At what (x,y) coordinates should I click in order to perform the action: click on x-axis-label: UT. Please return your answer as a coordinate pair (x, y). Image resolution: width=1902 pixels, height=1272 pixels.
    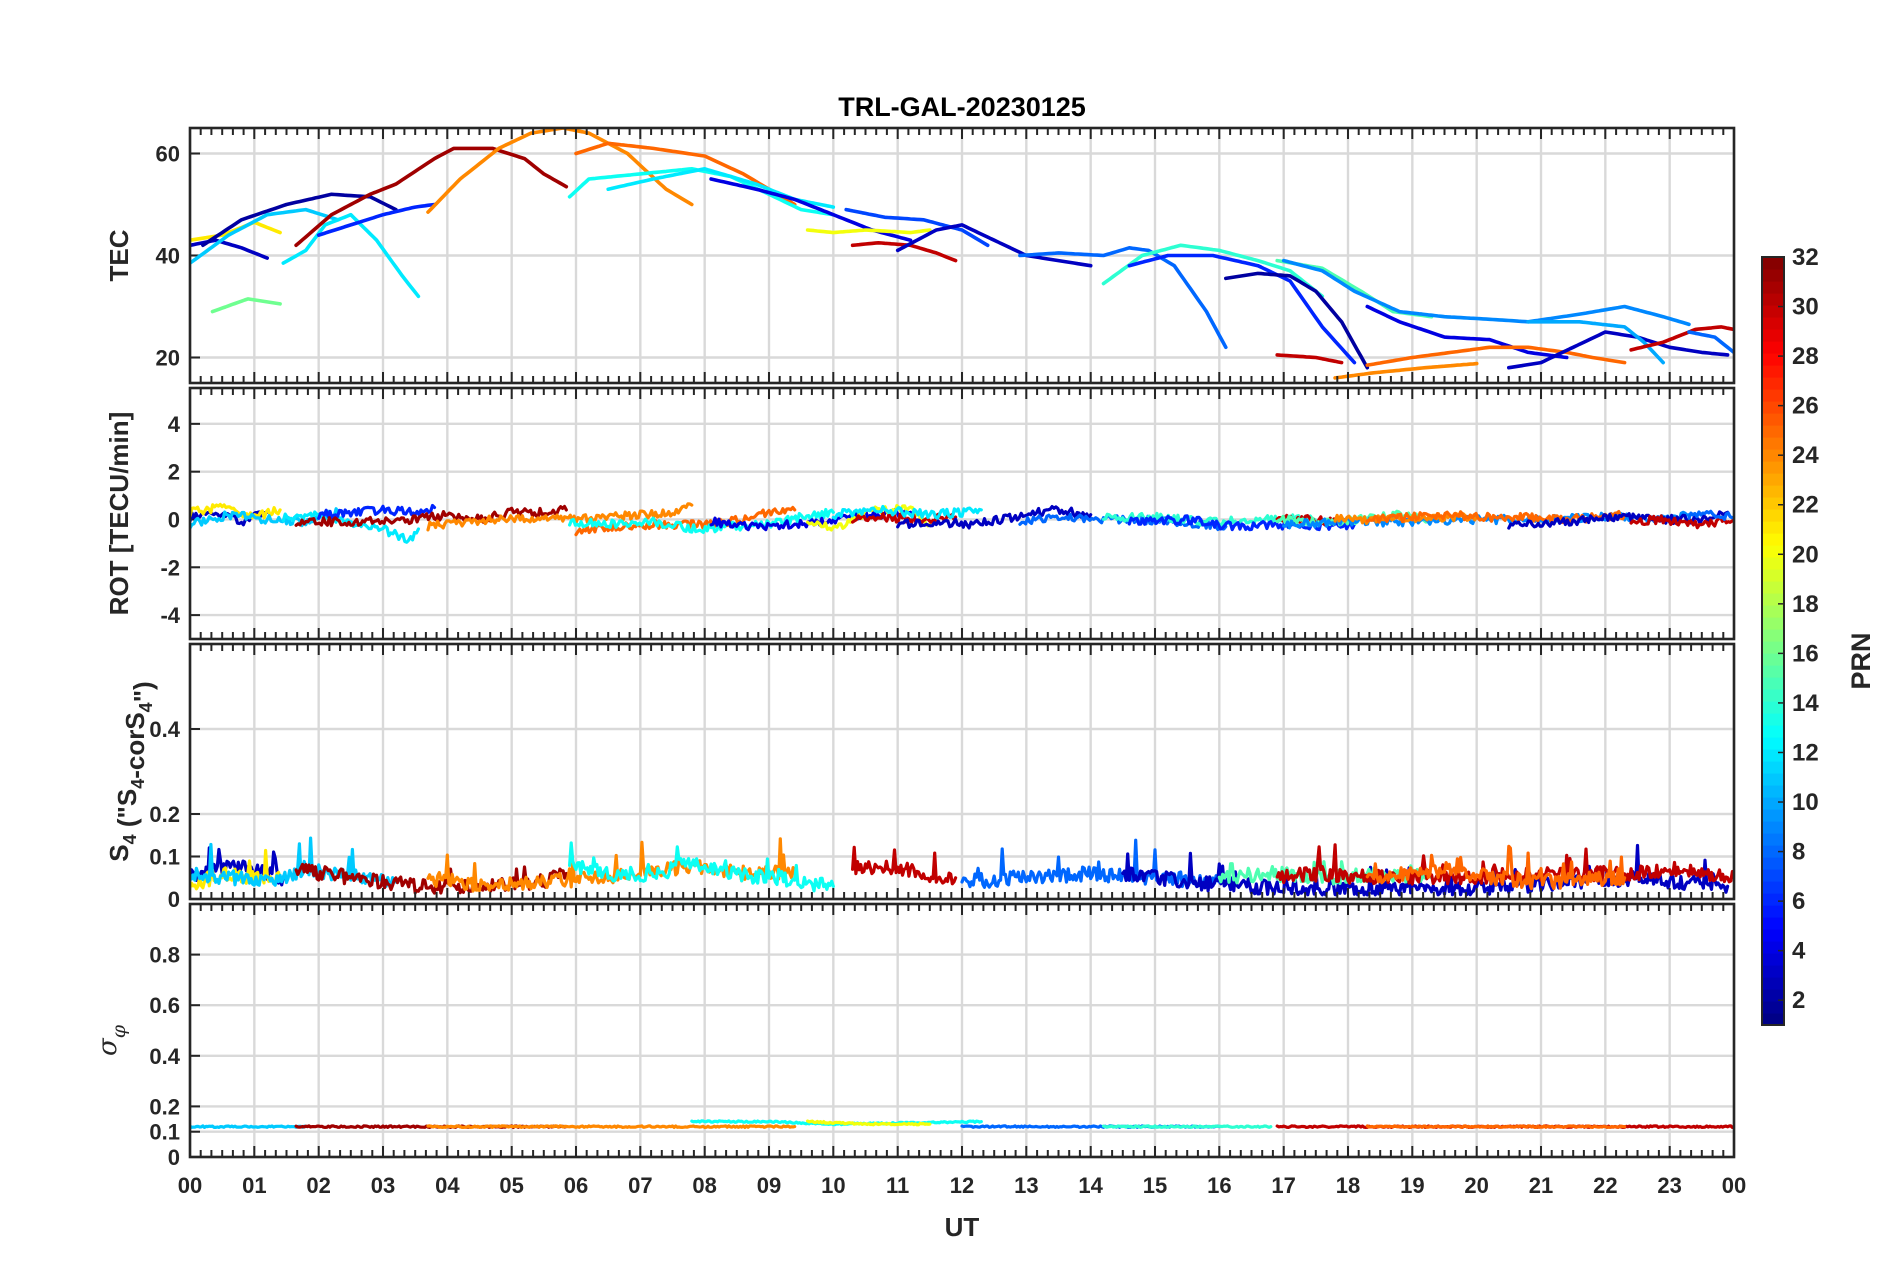
    Looking at the image, I should click on (962, 1227).